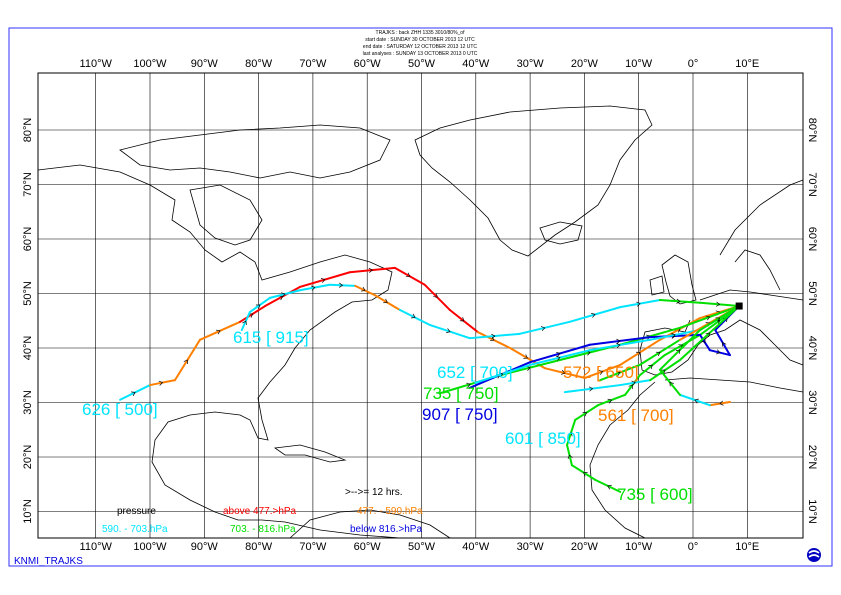 The image size is (841, 595). Describe the element at coordinates (812, 348) in the screenshot. I see `lat-tick-right: 40°N` at that location.